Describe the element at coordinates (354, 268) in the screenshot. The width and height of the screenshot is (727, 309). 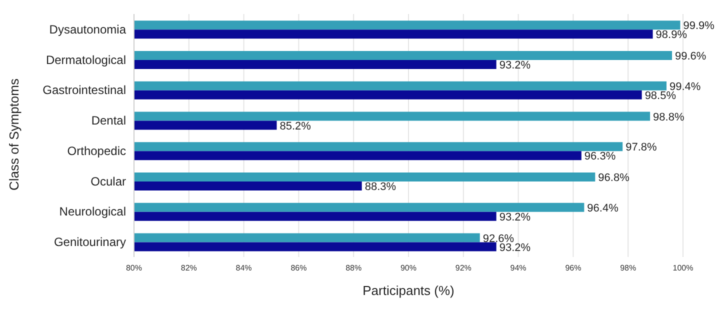
I see `x-tick-label: 88%` at that location.